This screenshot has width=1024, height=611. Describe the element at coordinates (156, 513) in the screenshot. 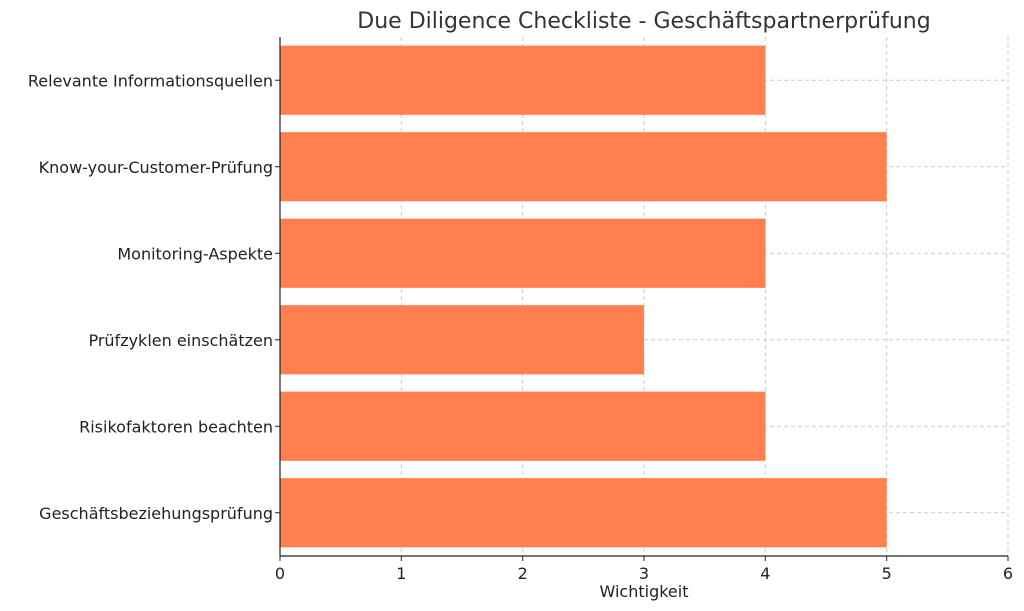

I see `y-tick-label: Geschäftsbeziehungsprüfung` at that location.